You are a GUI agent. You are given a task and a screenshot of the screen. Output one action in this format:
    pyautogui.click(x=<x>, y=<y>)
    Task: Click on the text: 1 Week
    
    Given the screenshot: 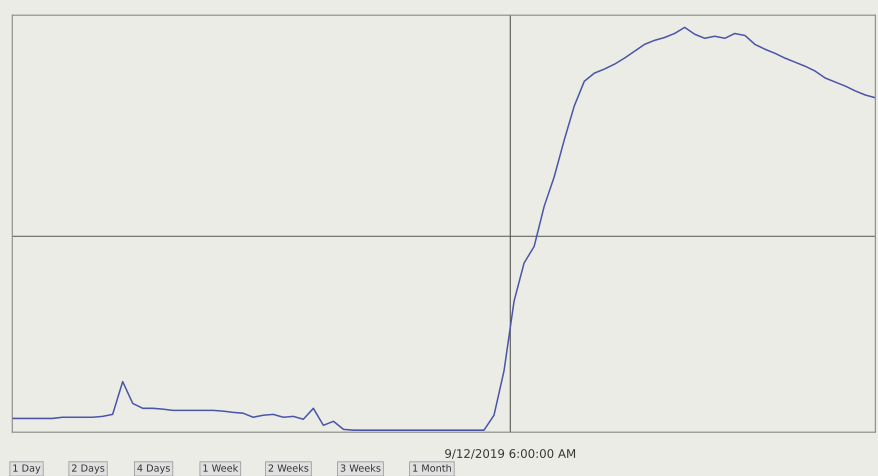 What is the action you would take?
    pyautogui.click(x=220, y=468)
    